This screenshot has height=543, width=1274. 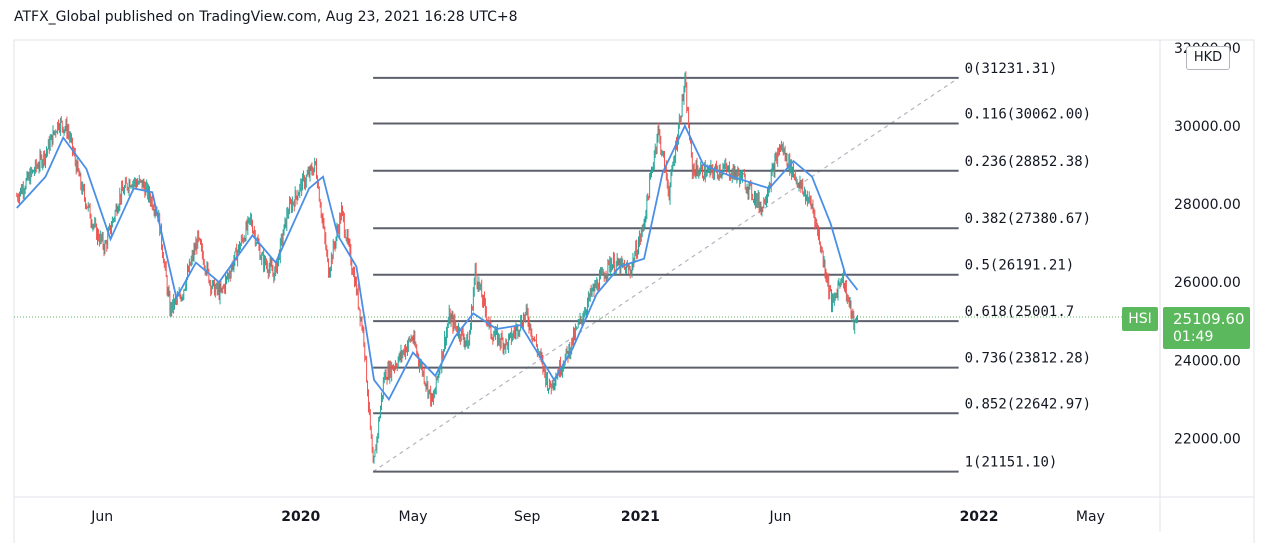 What do you see at coordinates (1208, 58) in the screenshot?
I see `currency-badge: HKD` at bounding box center [1208, 58].